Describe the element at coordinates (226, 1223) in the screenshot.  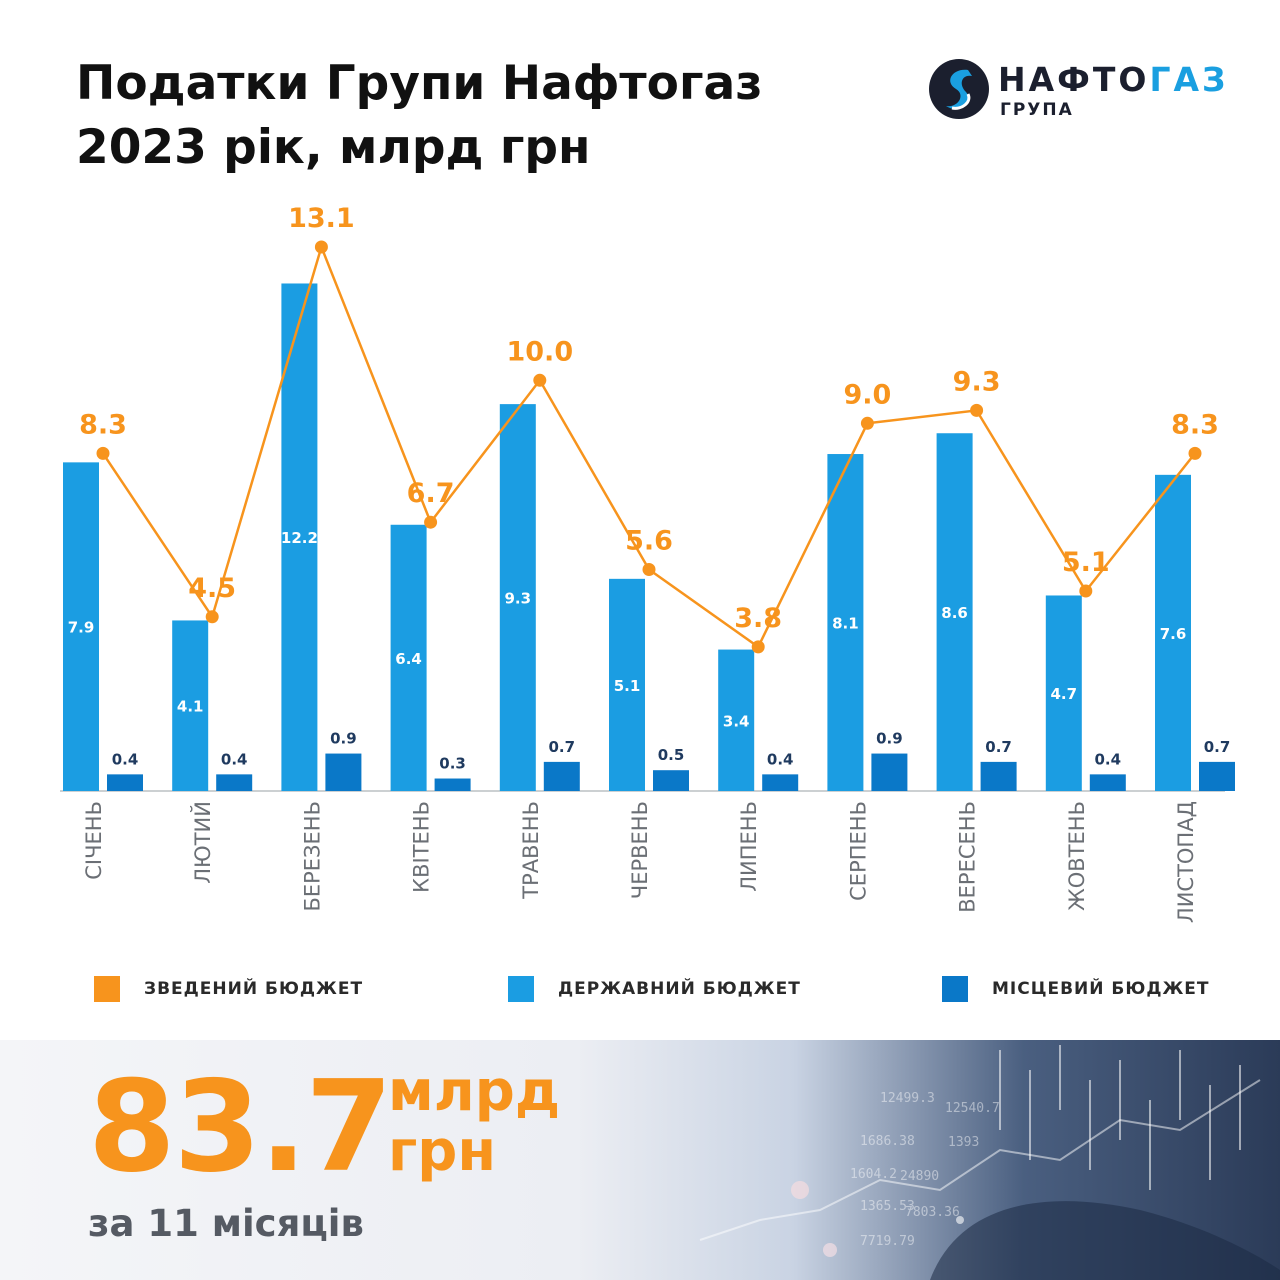
I see `total-period: за 11 місяців` at that location.